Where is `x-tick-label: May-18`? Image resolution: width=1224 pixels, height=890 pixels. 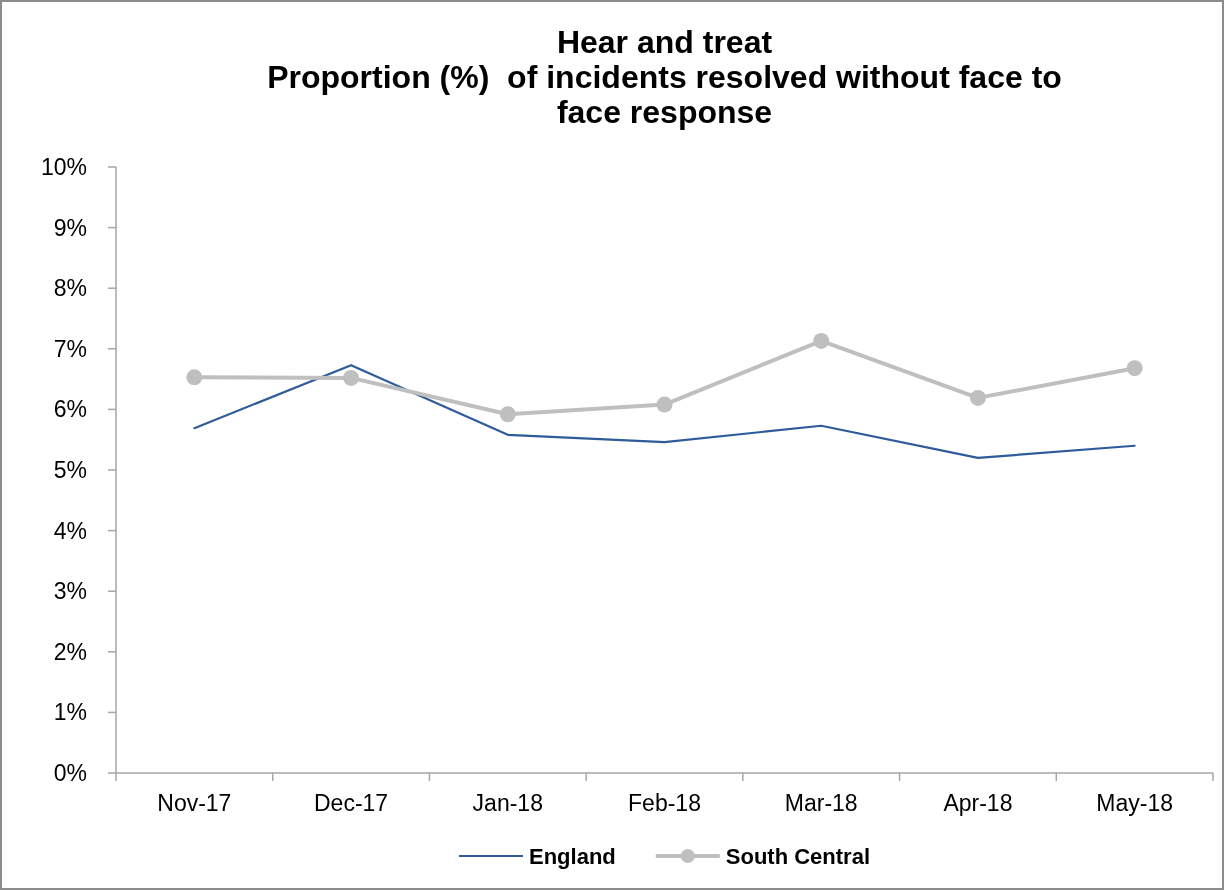 x-tick-label: May-18 is located at coordinates (1134, 803).